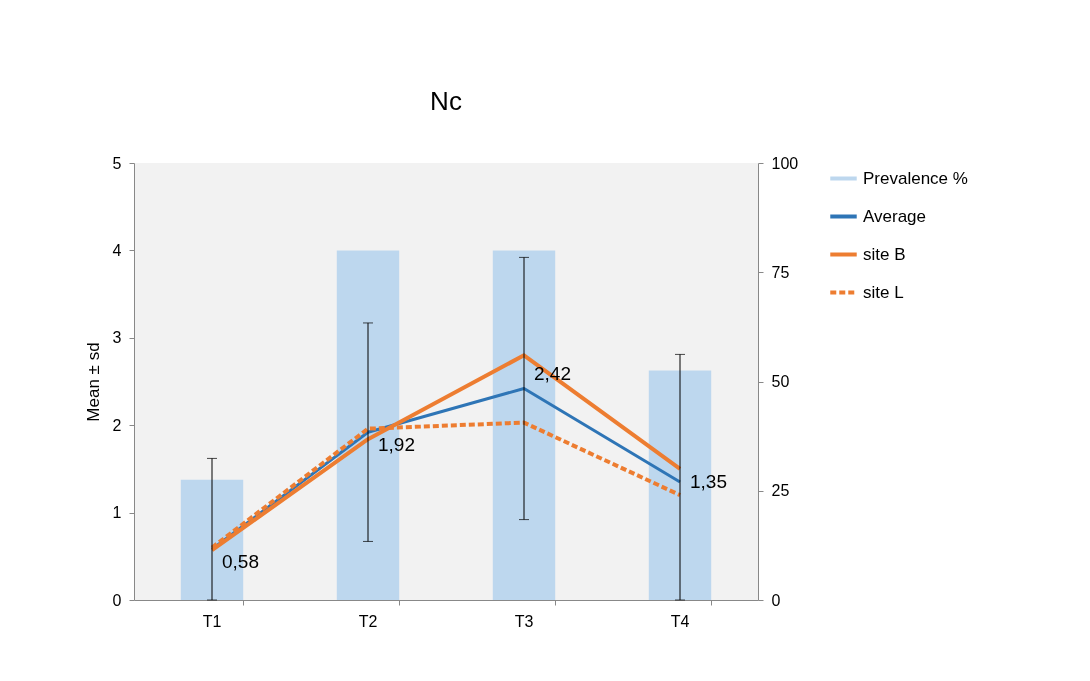 This screenshot has height=681, width=1090. I want to click on y-tick-label: 5, so click(117, 163).